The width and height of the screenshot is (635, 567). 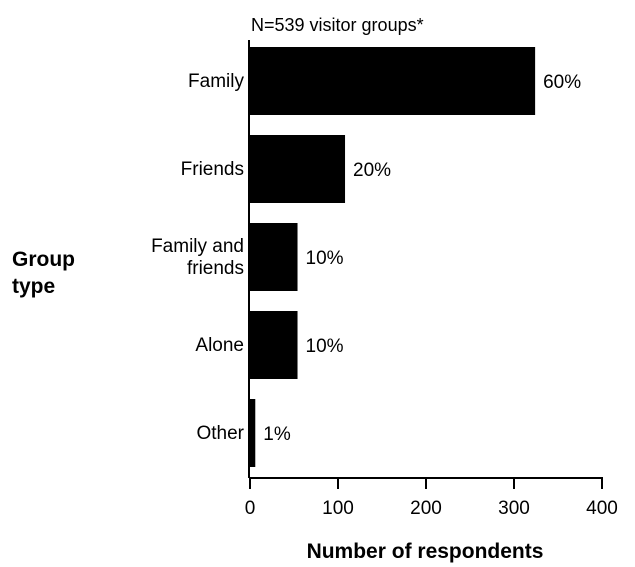 I want to click on category-label: Alone, so click(x=219, y=345).